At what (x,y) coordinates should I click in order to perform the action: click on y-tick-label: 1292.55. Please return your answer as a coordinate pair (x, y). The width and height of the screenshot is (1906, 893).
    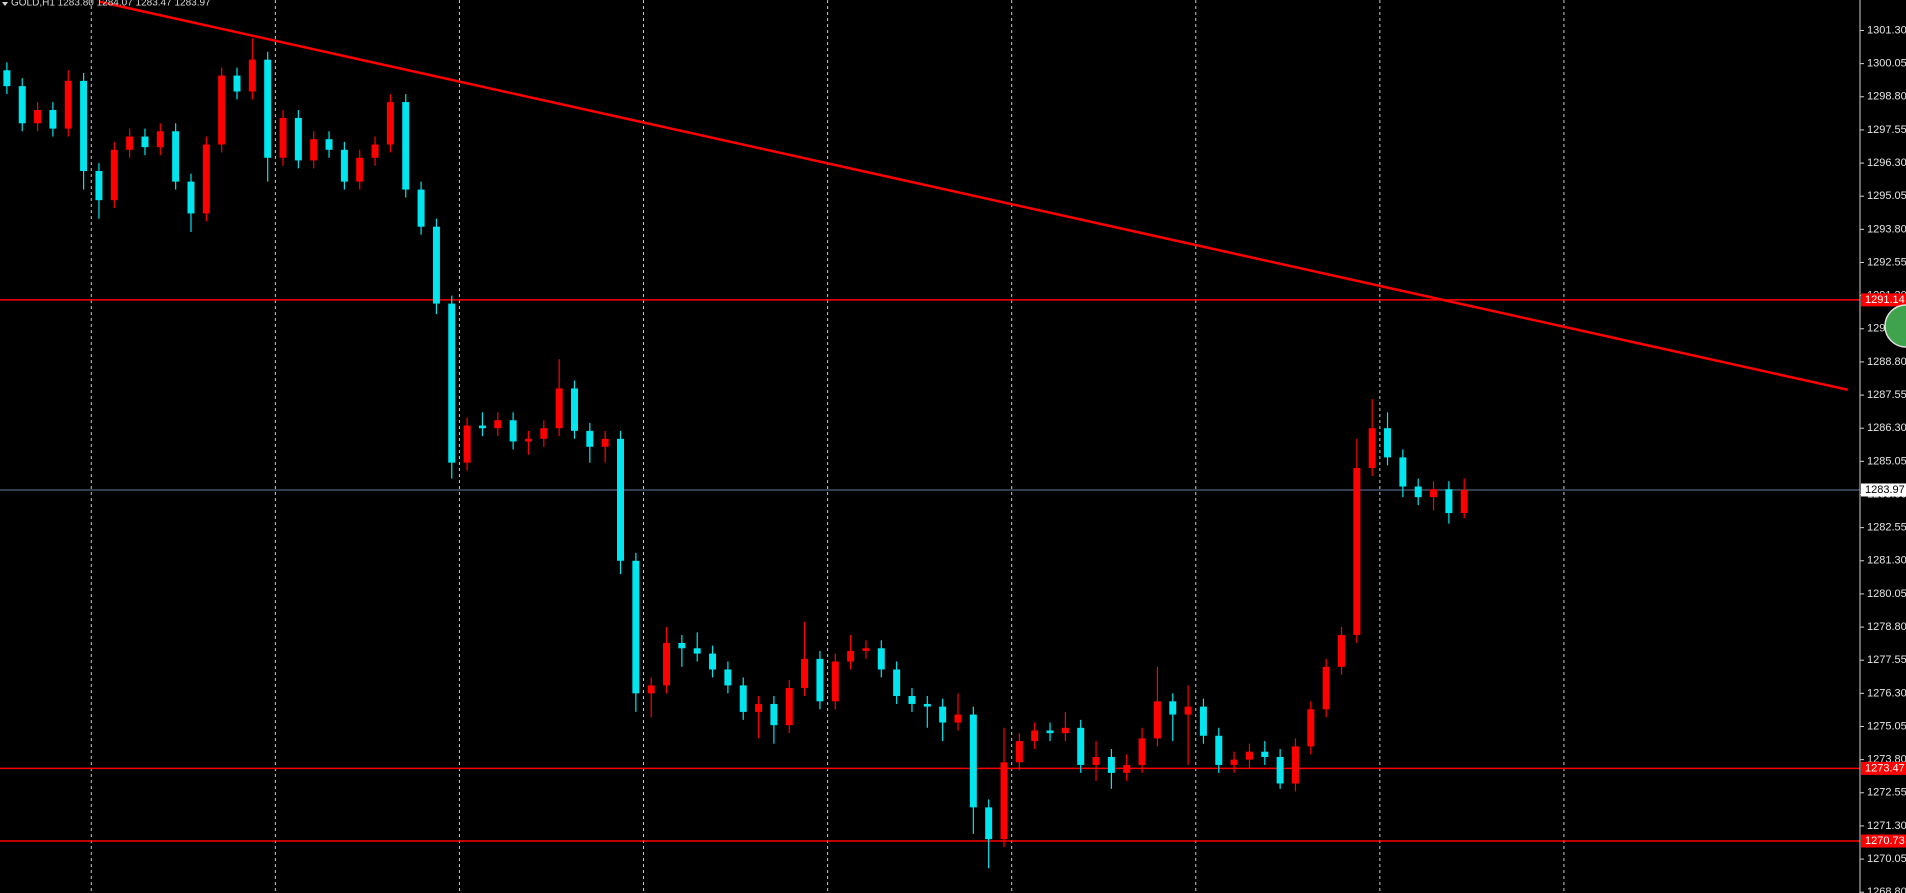
    Looking at the image, I should click on (1886, 262).